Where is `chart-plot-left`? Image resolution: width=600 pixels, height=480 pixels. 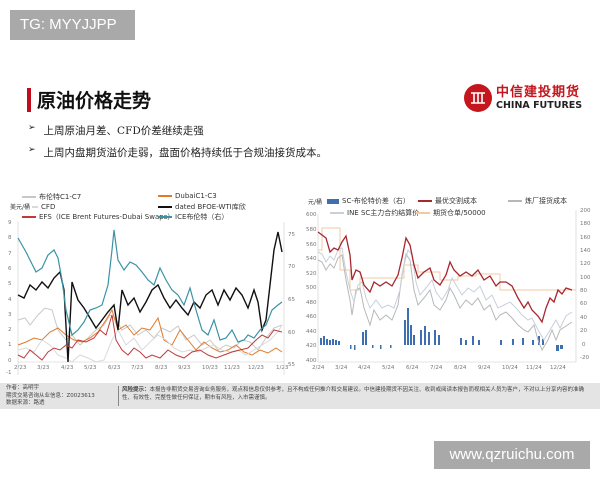
chart-plot-left is located at coordinates (151, 298).